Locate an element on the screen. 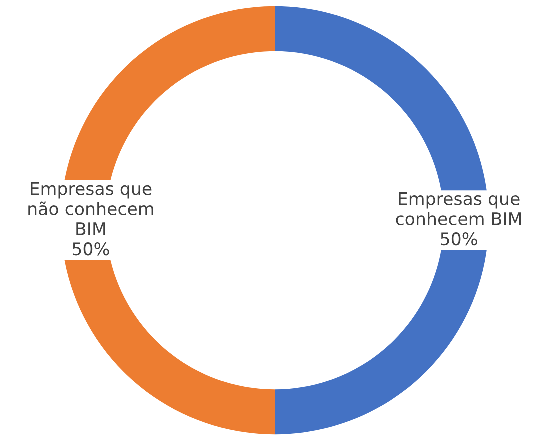  slice-label: Empresas que não conhecem BIM is located at coordinates (91, 209).